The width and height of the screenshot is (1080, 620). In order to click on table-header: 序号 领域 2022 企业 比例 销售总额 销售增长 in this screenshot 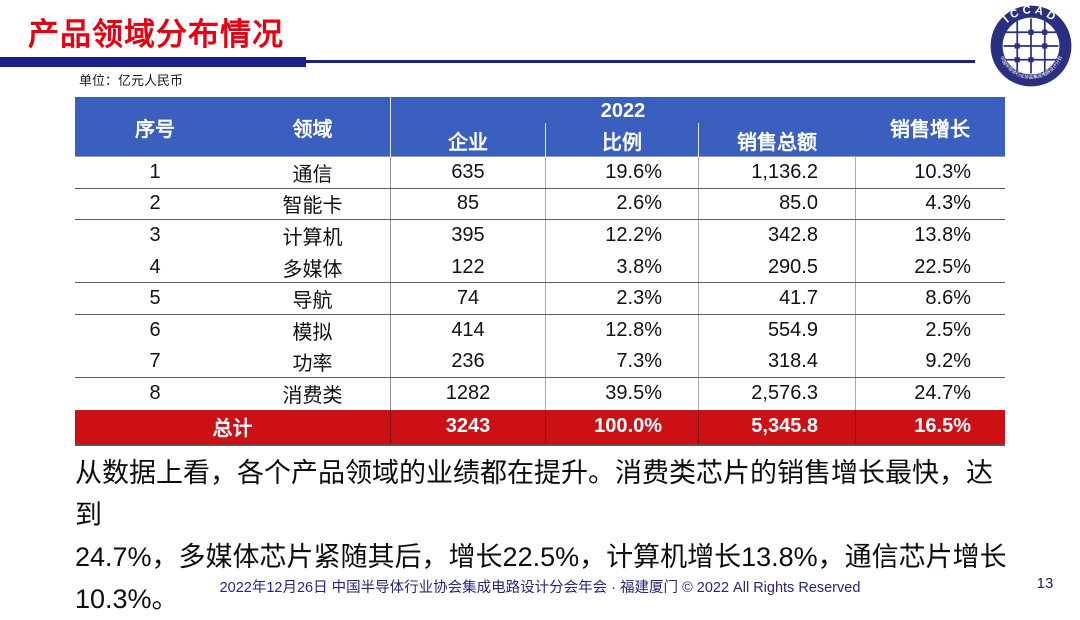, I will do `click(540, 127)`.